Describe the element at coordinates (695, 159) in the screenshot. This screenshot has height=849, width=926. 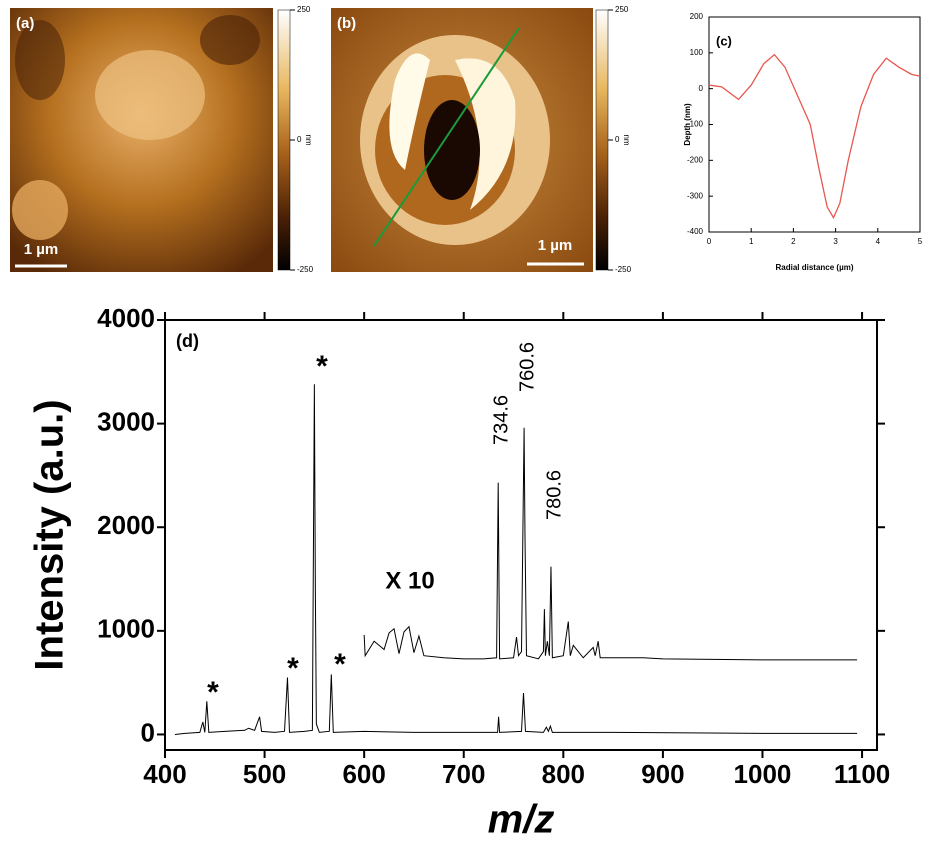
I see `y-tick-label: -200` at that location.